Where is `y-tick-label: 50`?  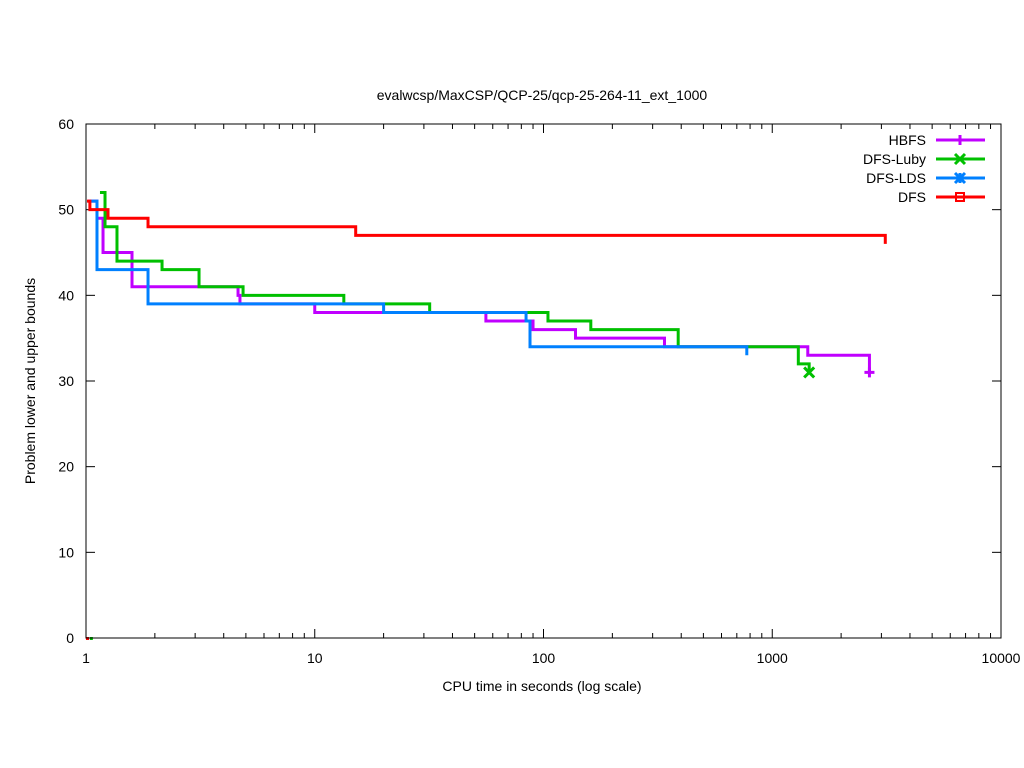
y-tick-label: 50 is located at coordinates (66, 210).